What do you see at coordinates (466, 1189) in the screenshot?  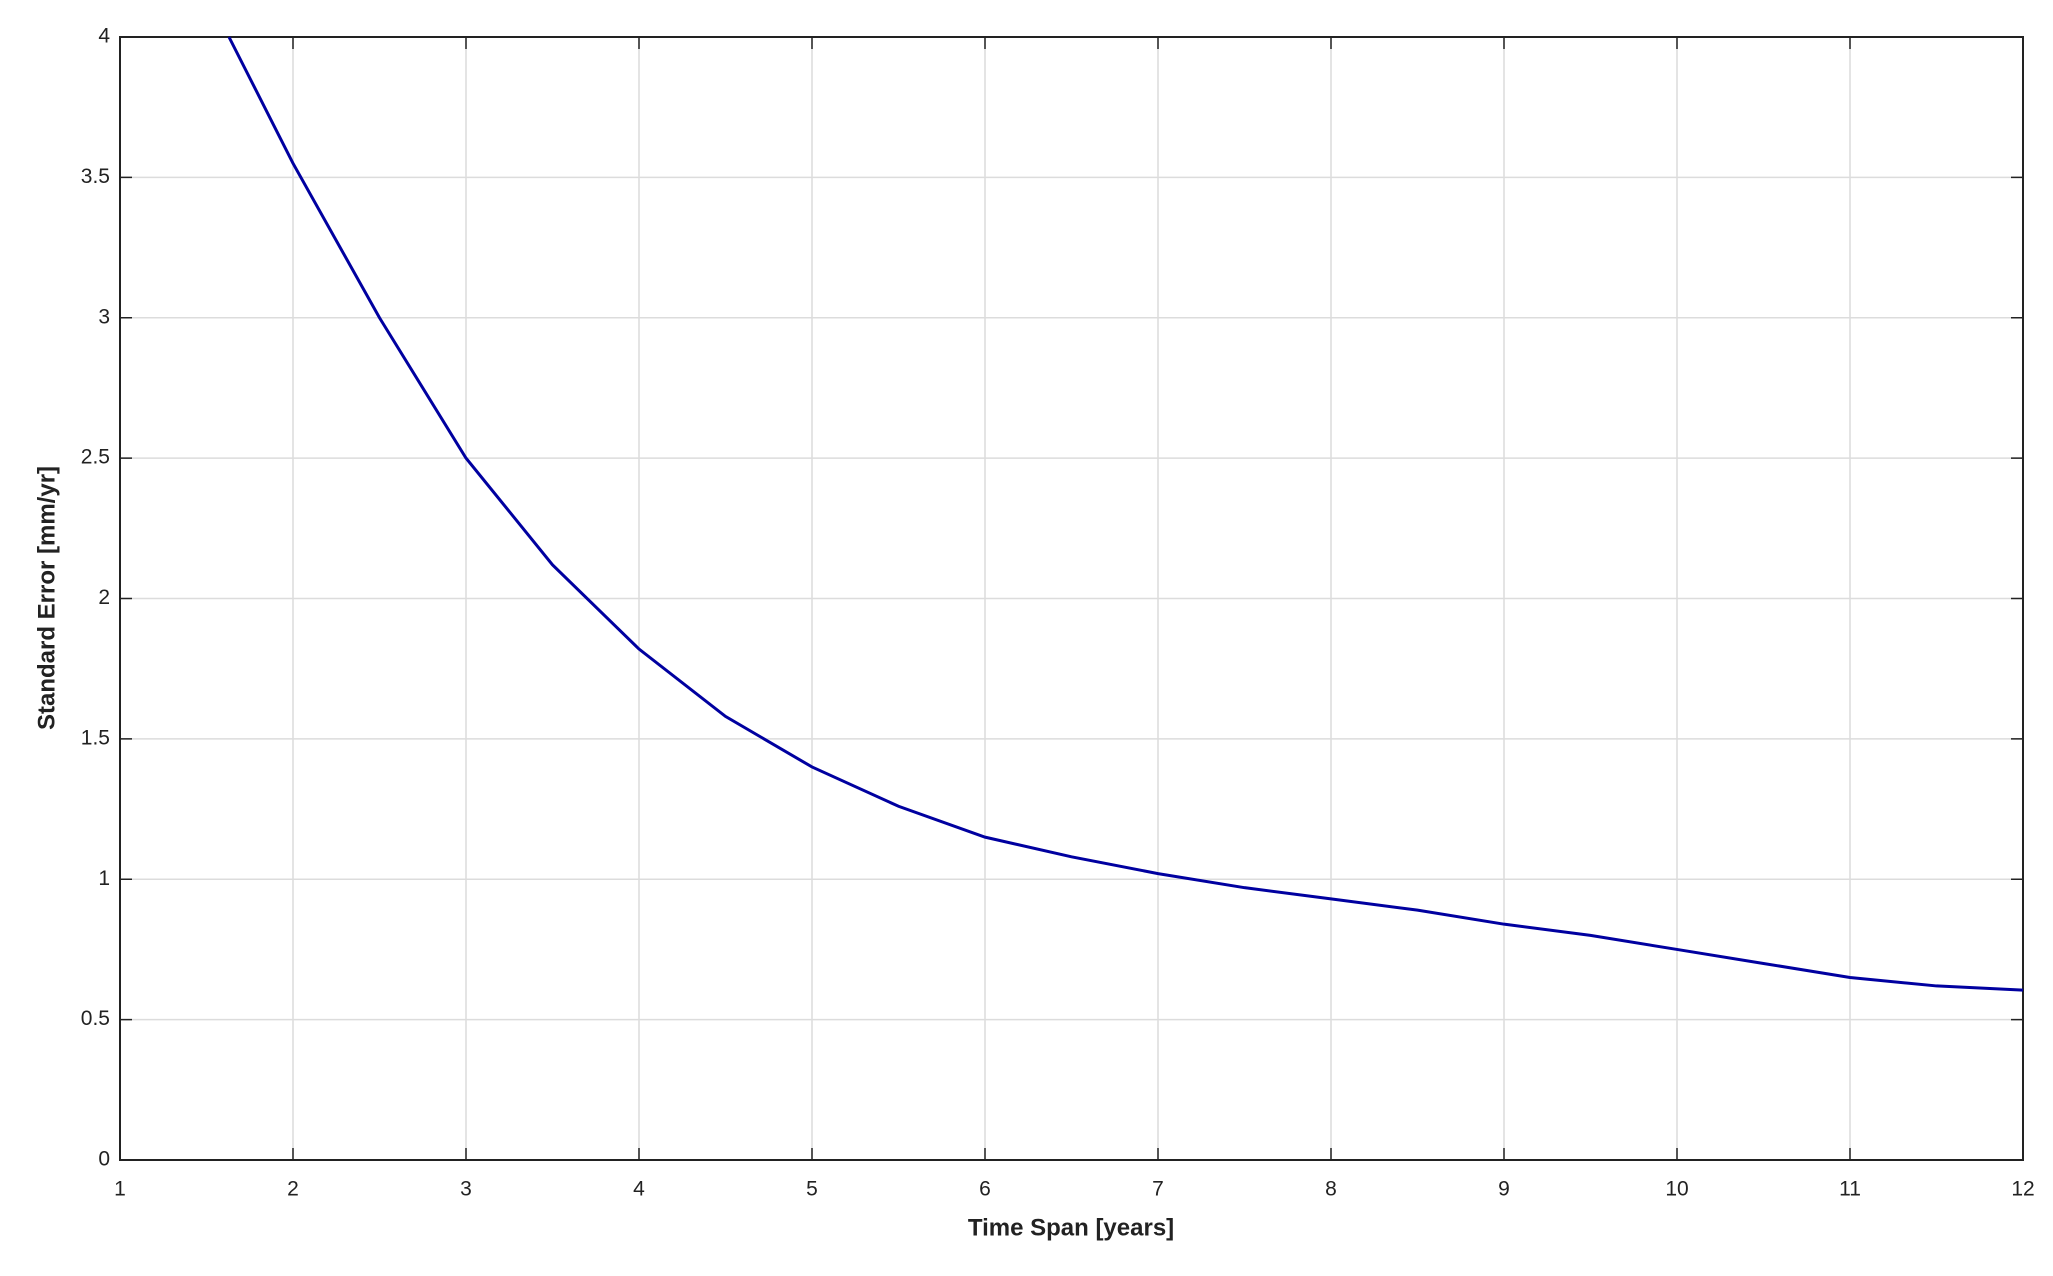 I see `x-tick-label: 3` at bounding box center [466, 1189].